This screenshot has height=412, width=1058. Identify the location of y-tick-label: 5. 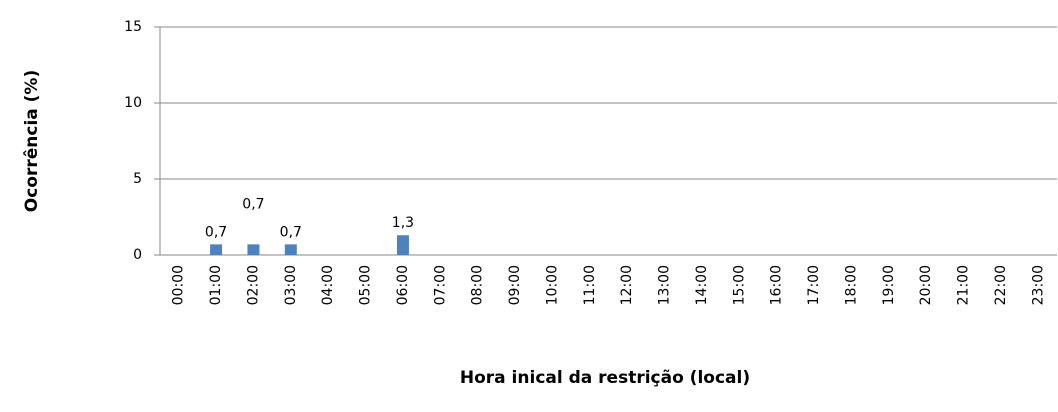
(137, 179).